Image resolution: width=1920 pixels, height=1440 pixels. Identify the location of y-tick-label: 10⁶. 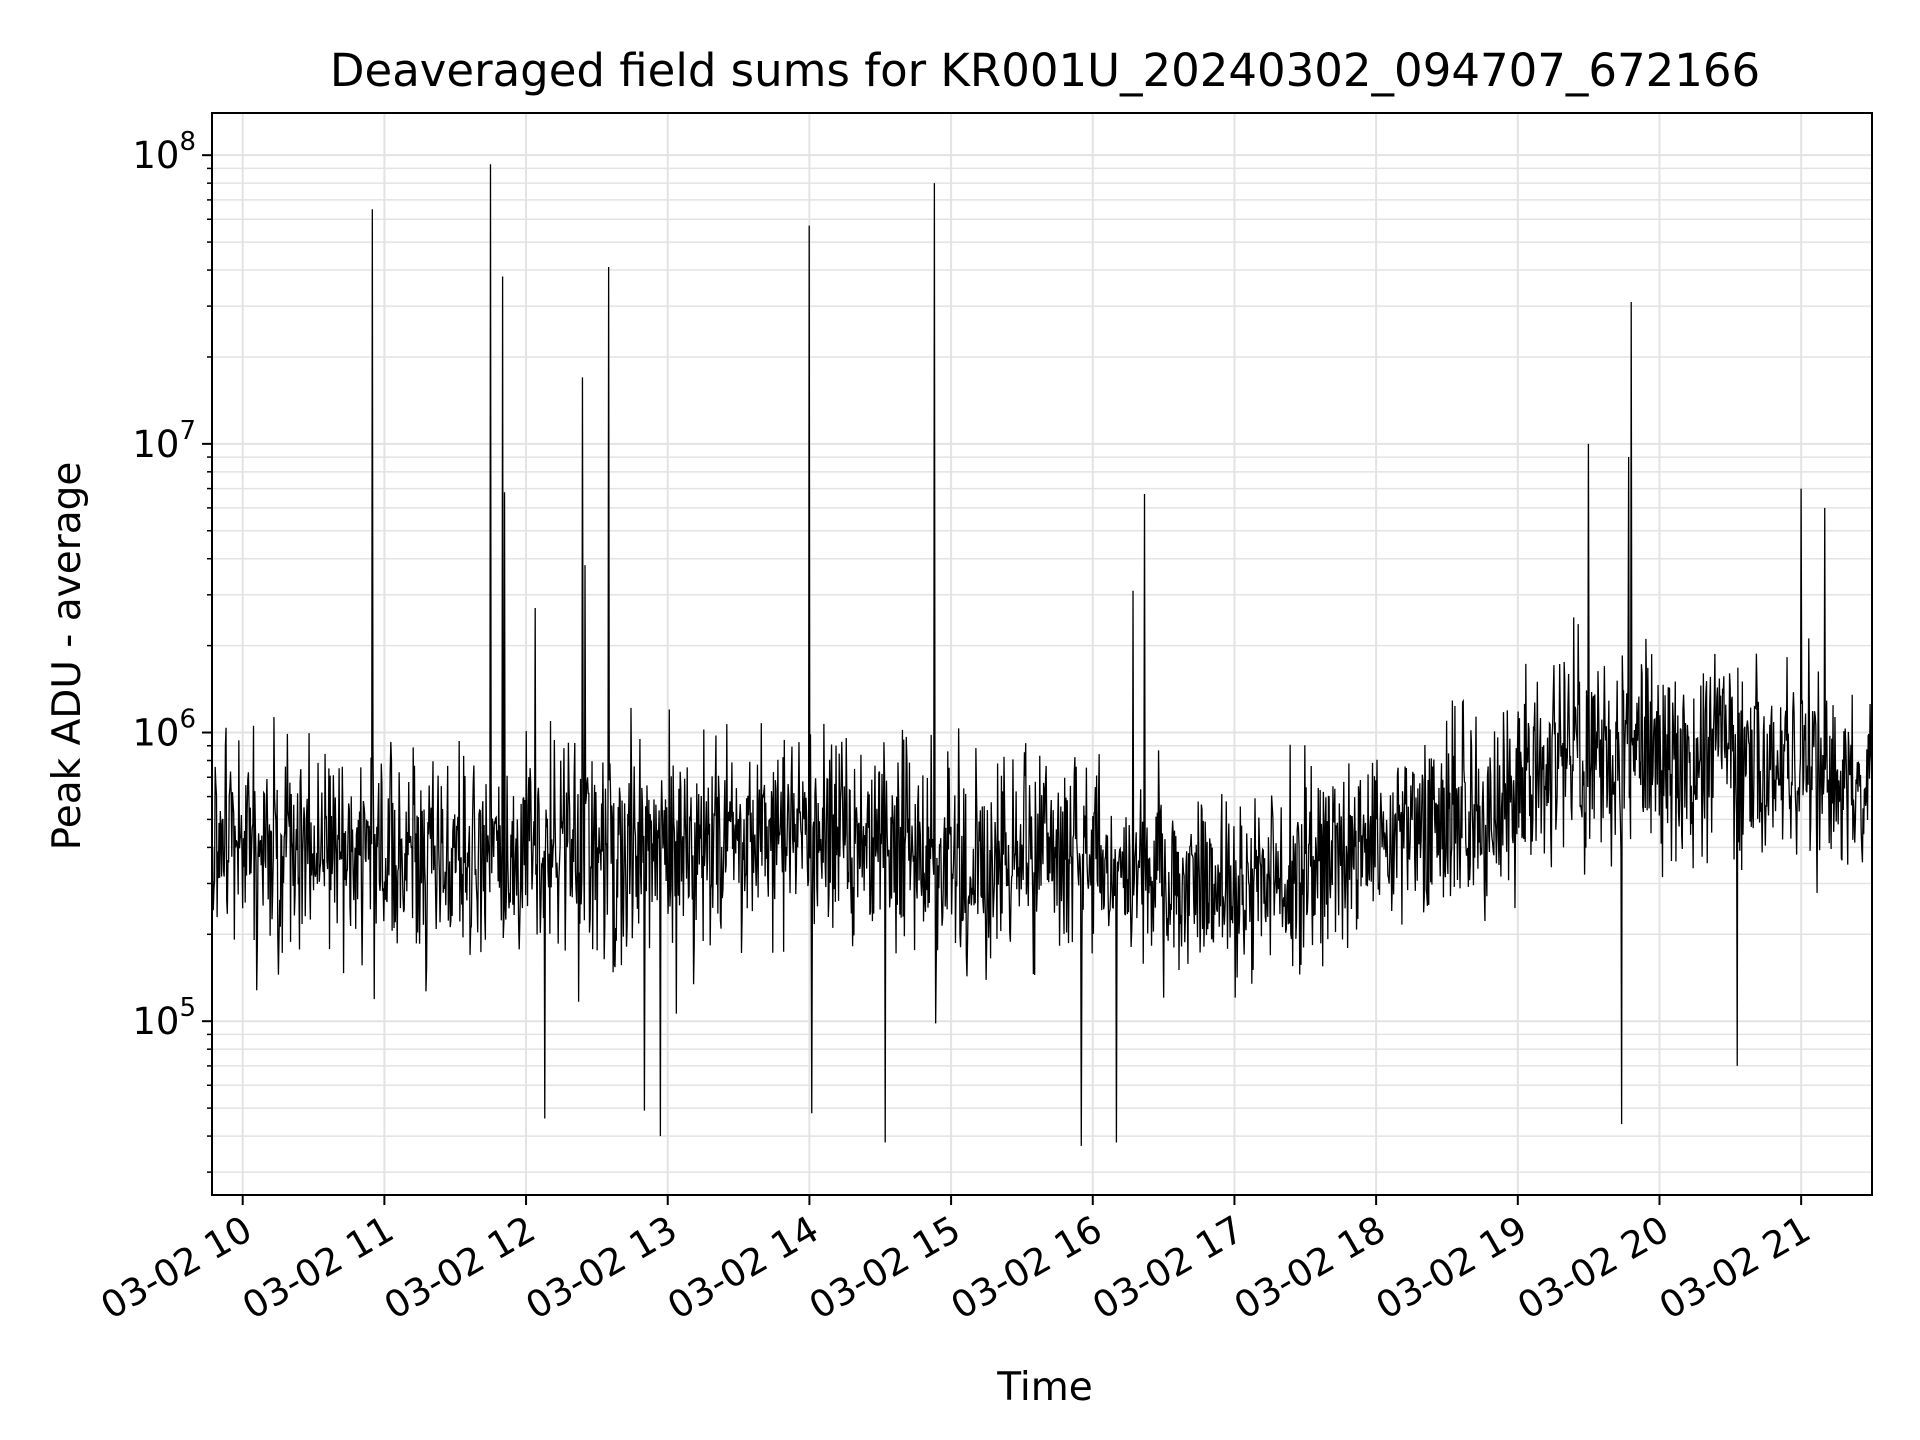
(164, 730).